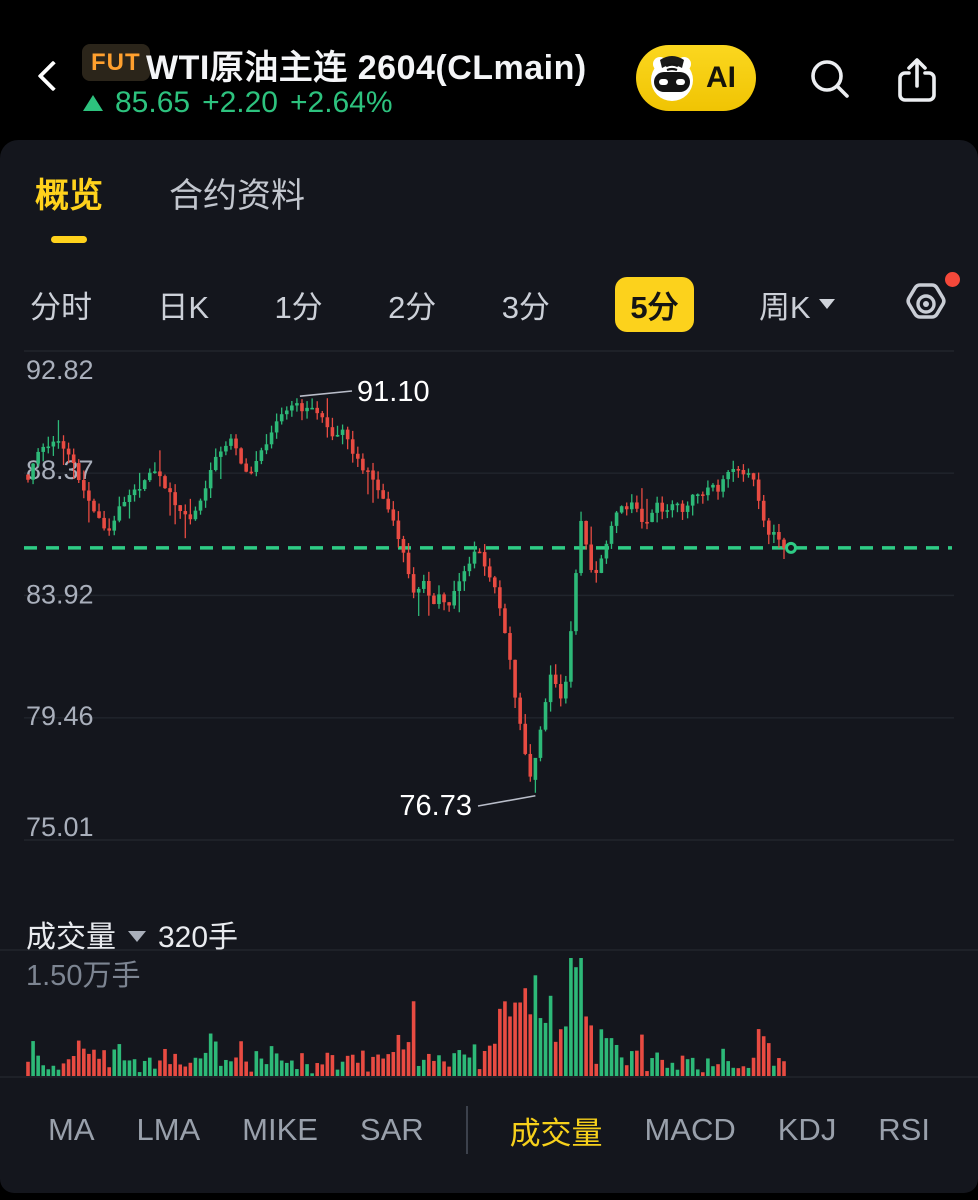  Describe the element at coordinates (696, 78) in the screenshot. I see `ai-assistant-button: AI` at that location.